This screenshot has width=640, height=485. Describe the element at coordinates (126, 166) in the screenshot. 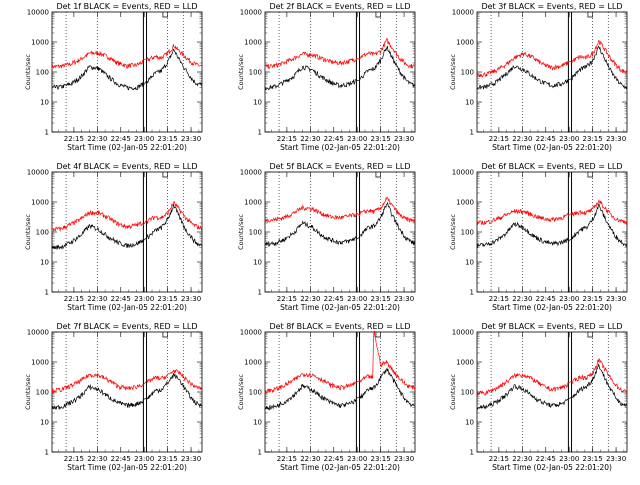

I see `chart-title: Det 4f BLACK = Events, RED = LLD` at that location.